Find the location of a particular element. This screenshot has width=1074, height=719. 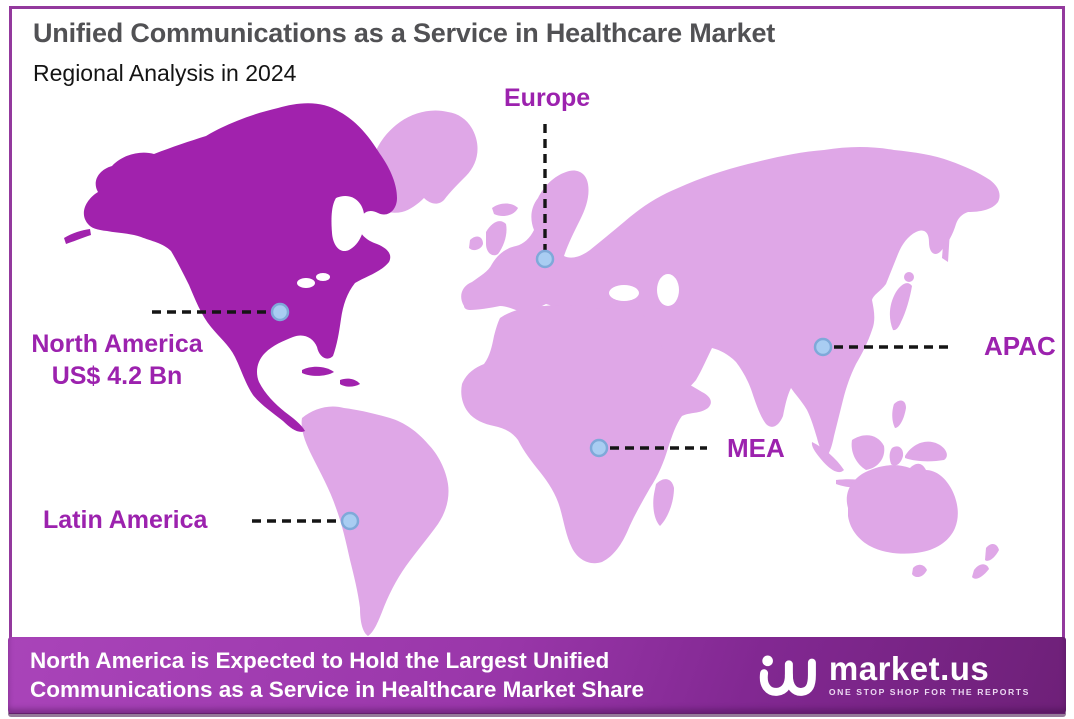

landmass-iceland is located at coordinates (505, 209).